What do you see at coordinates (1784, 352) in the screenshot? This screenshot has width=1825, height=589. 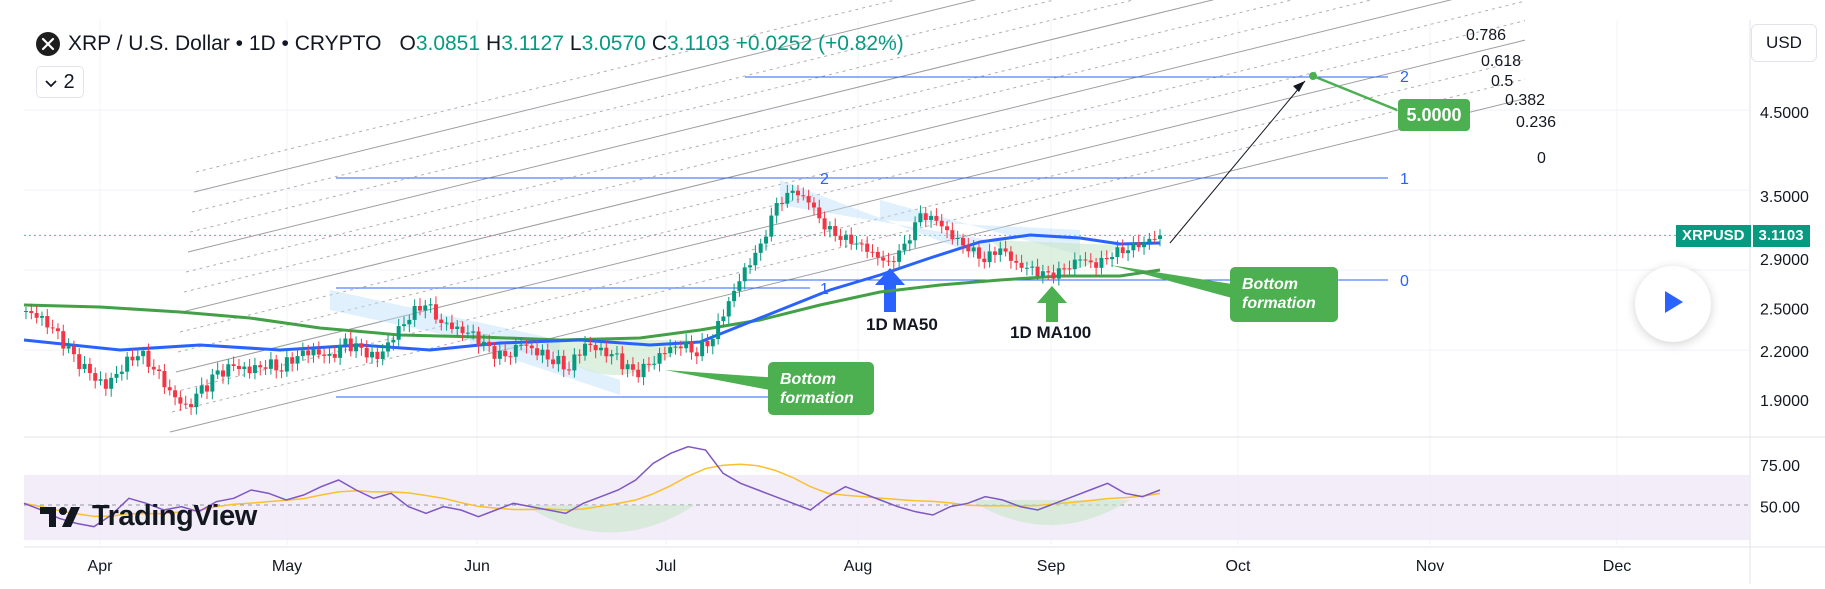 I see `price-tick-label: 2.2000` at bounding box center [1784, 352].